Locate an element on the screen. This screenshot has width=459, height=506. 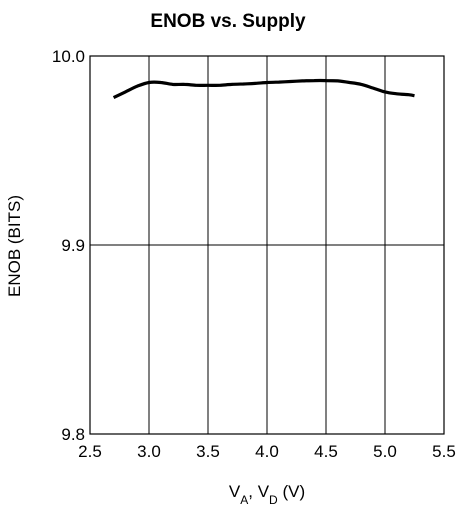
x-tick-label: 4.5 is located at coordinates (326, 451).